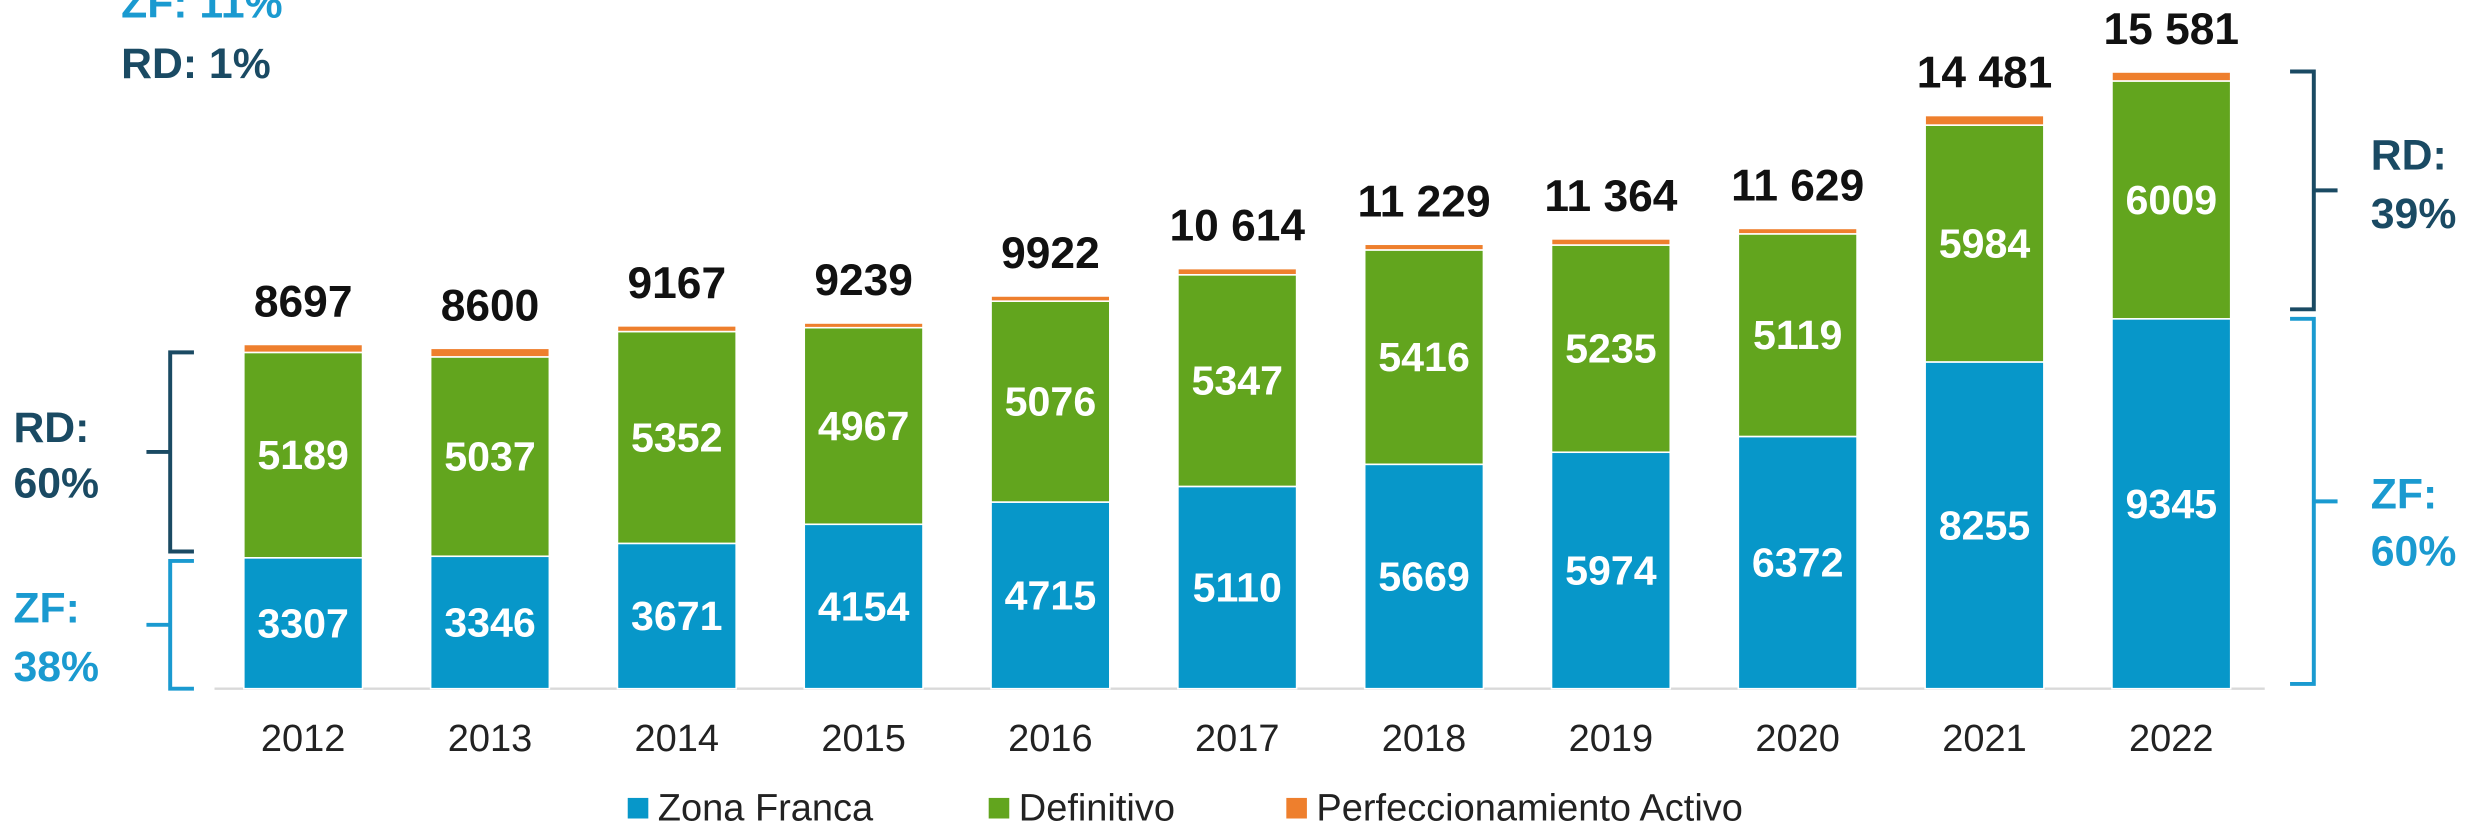  I want to click on total-label: 8600, so click(490, 305).